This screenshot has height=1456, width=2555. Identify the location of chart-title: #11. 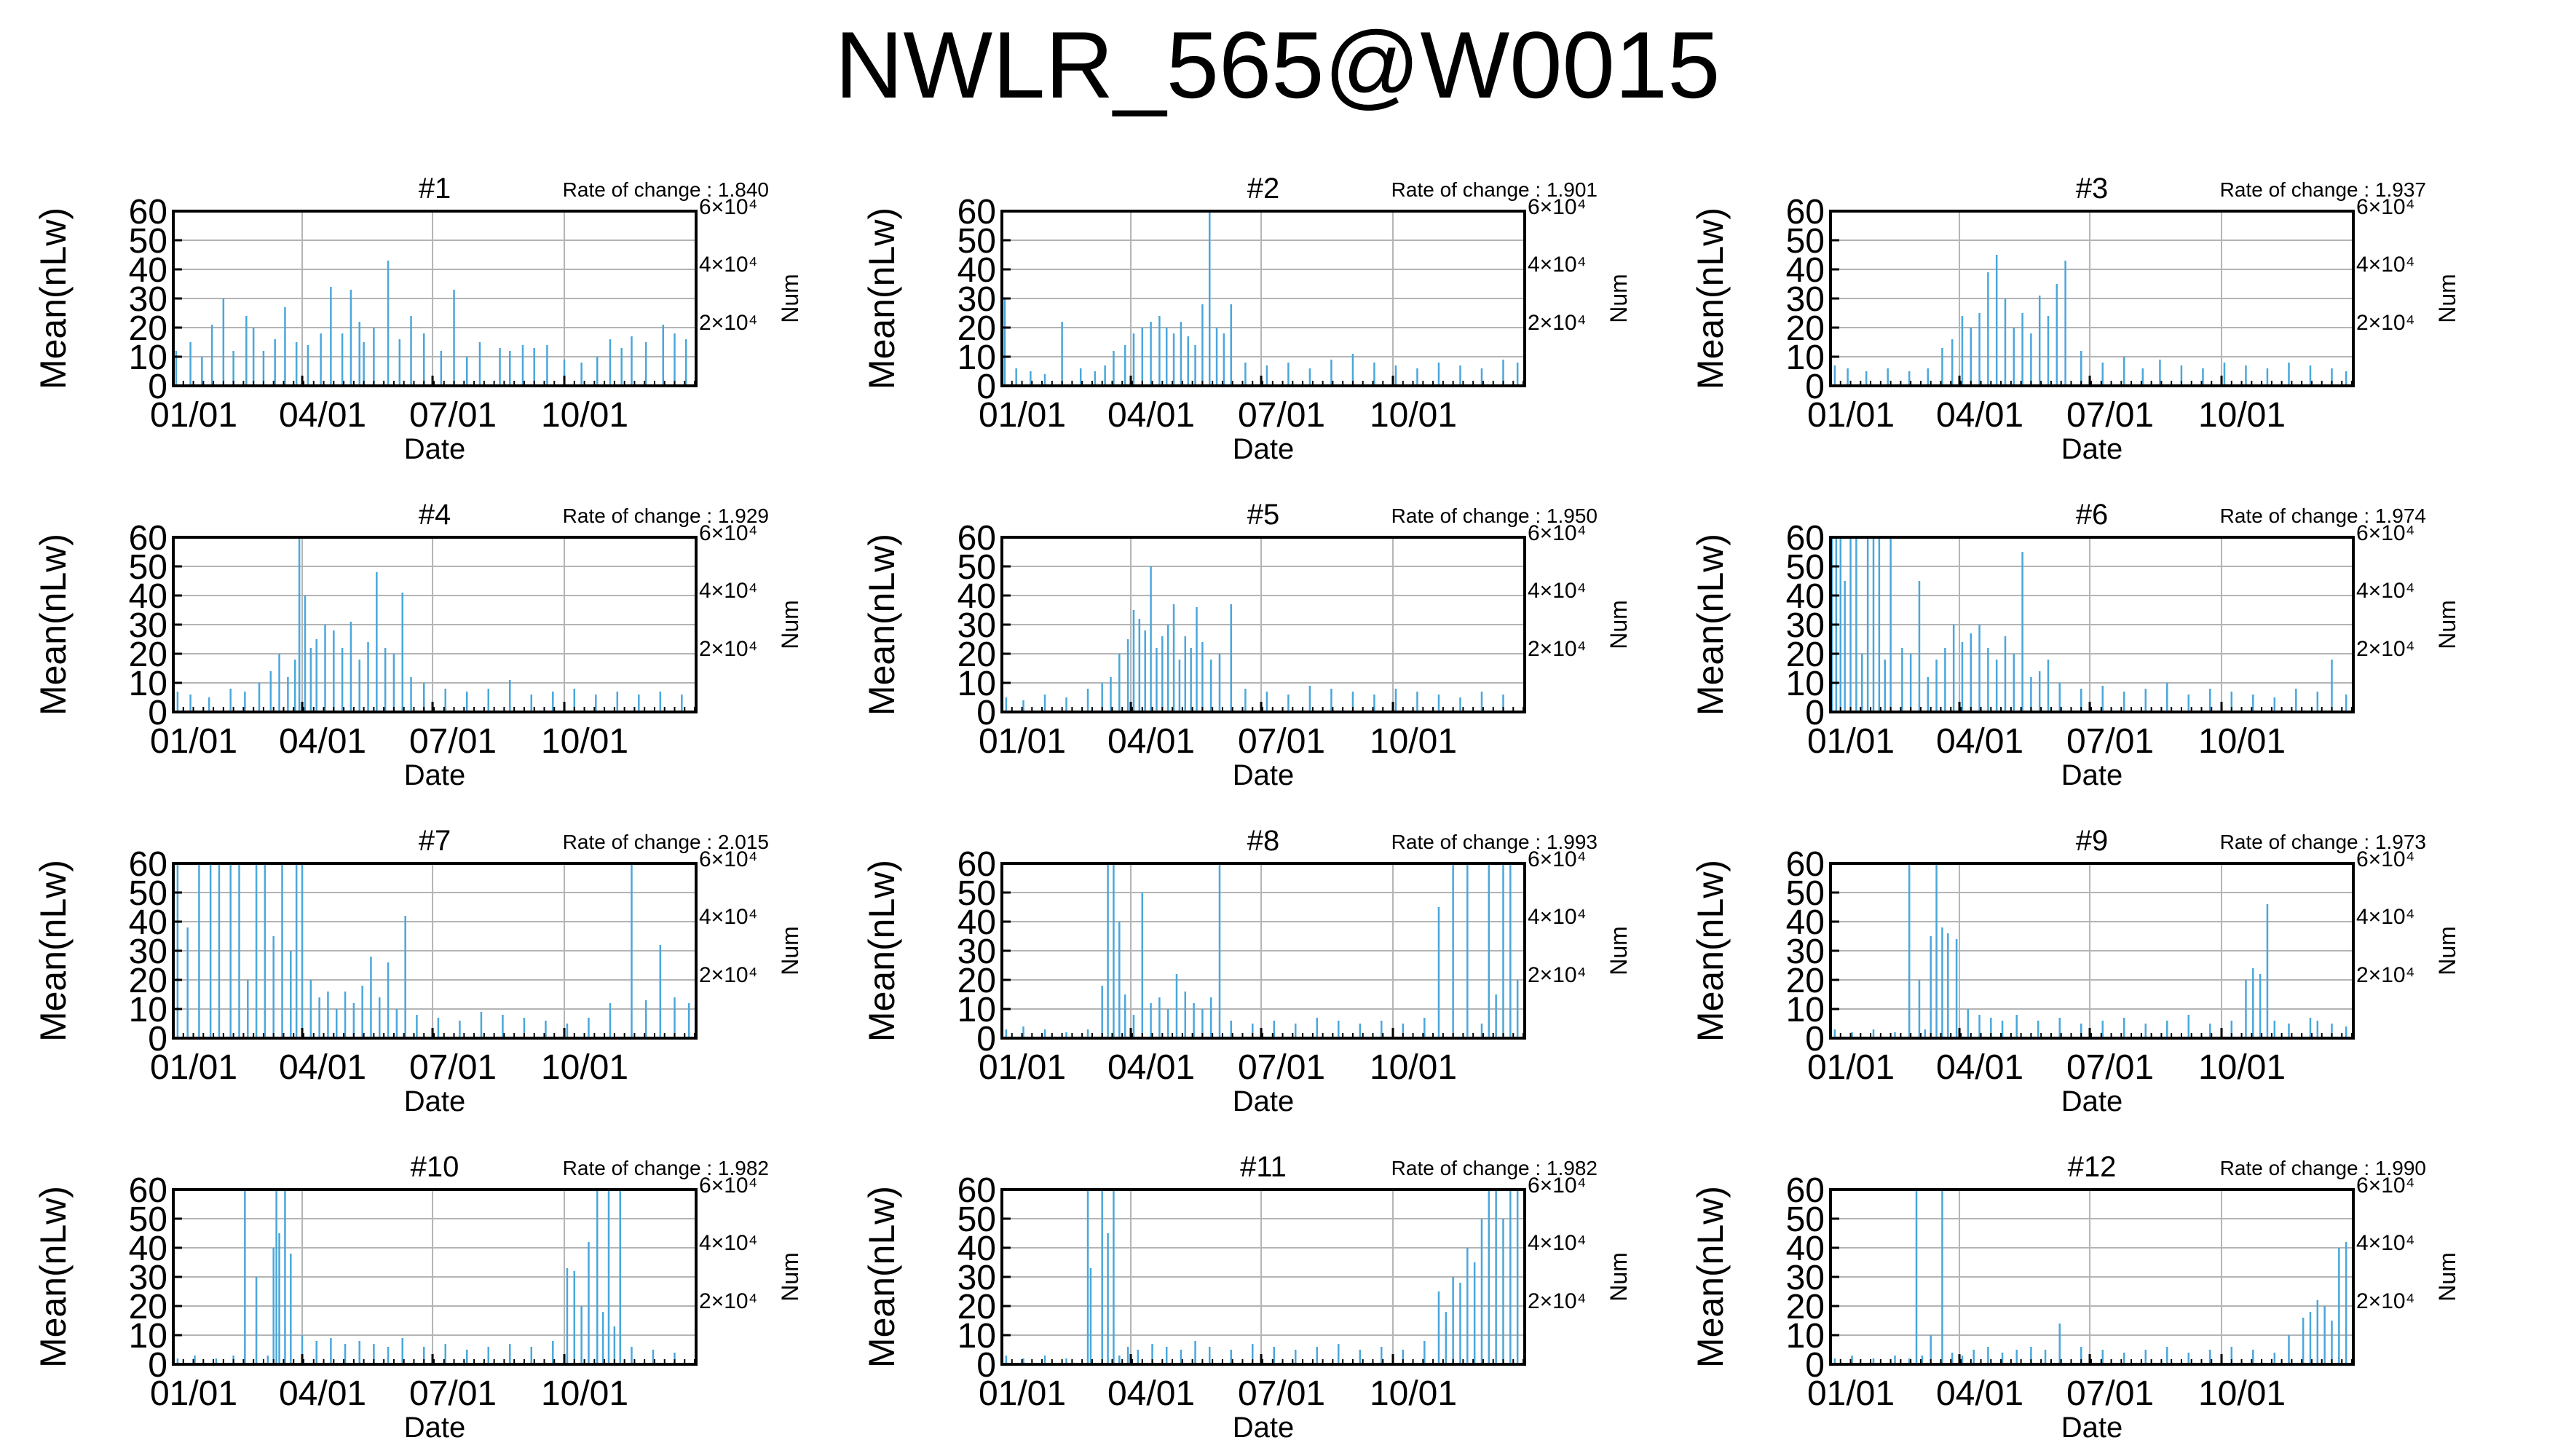
(1263, 1167).